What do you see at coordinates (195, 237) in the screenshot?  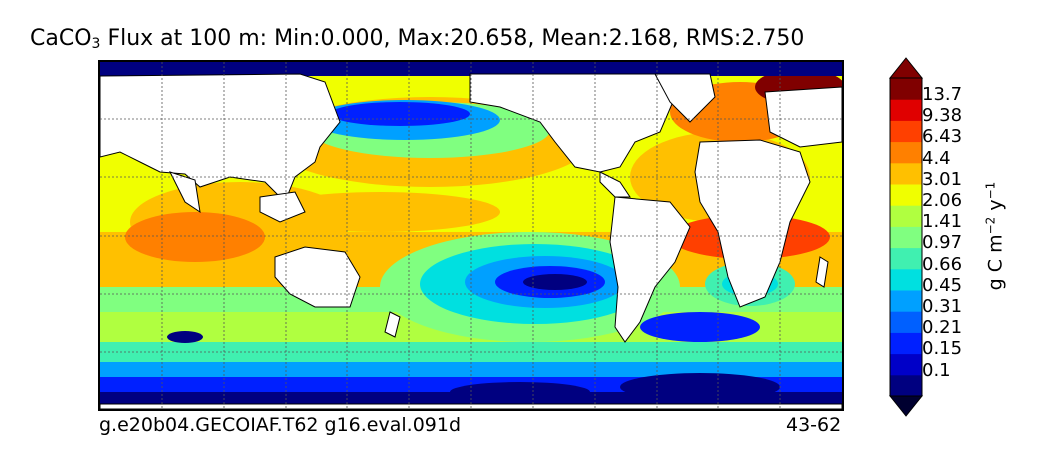 I see `indian-ocean-peak` at bounding box center [195, 237].